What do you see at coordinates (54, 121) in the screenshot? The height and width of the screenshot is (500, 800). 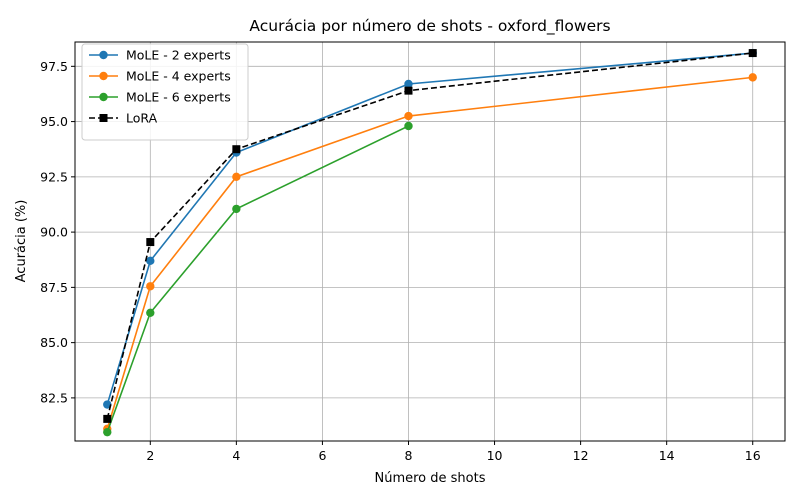 I see `y-tick-label: 95.0` at bounding box center [54, 121].